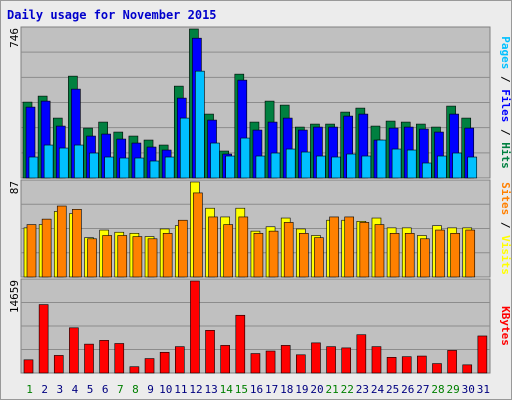 This screenshot has width=512, height=400. What do you see at coordinates (256, 389) in the screenshot?
I see `x-tick-day-16: 16` at bounding box center [256, 389].